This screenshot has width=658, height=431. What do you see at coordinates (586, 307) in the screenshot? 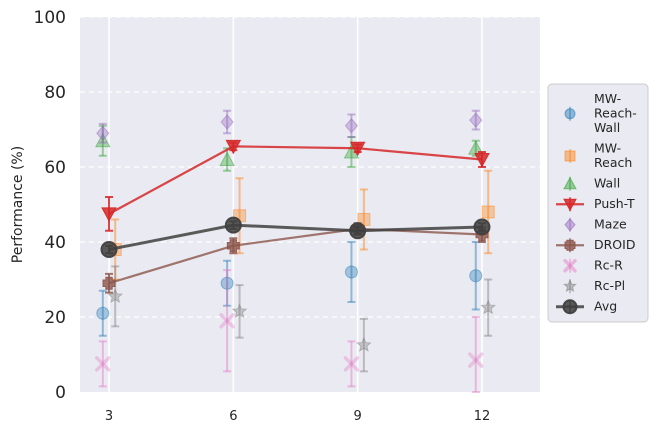
I see `legend-item-avg: Avg` at bounding box center [586, 307].